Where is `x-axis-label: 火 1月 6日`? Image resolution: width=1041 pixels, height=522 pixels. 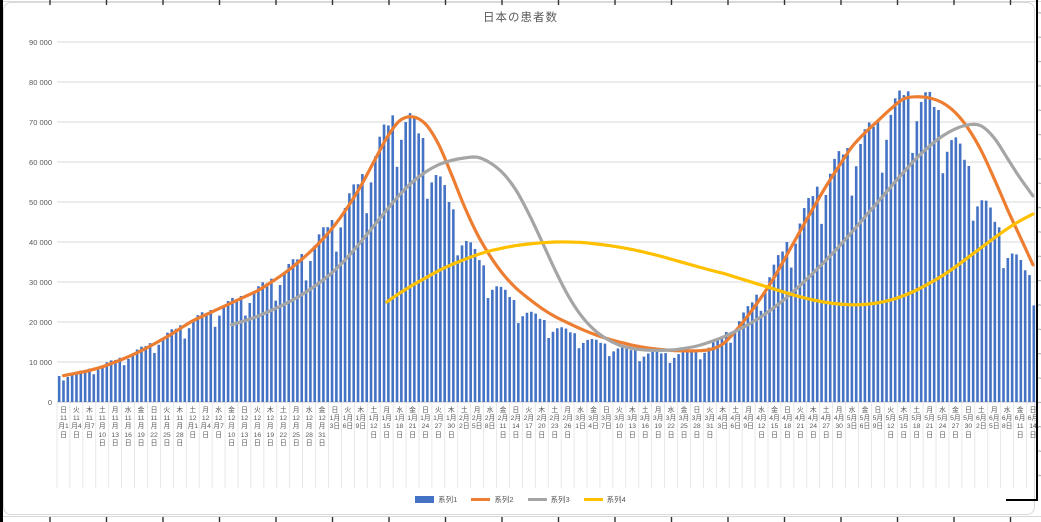 x-axis-label: 火 1月 6日 is located at coordinates (348, 419).